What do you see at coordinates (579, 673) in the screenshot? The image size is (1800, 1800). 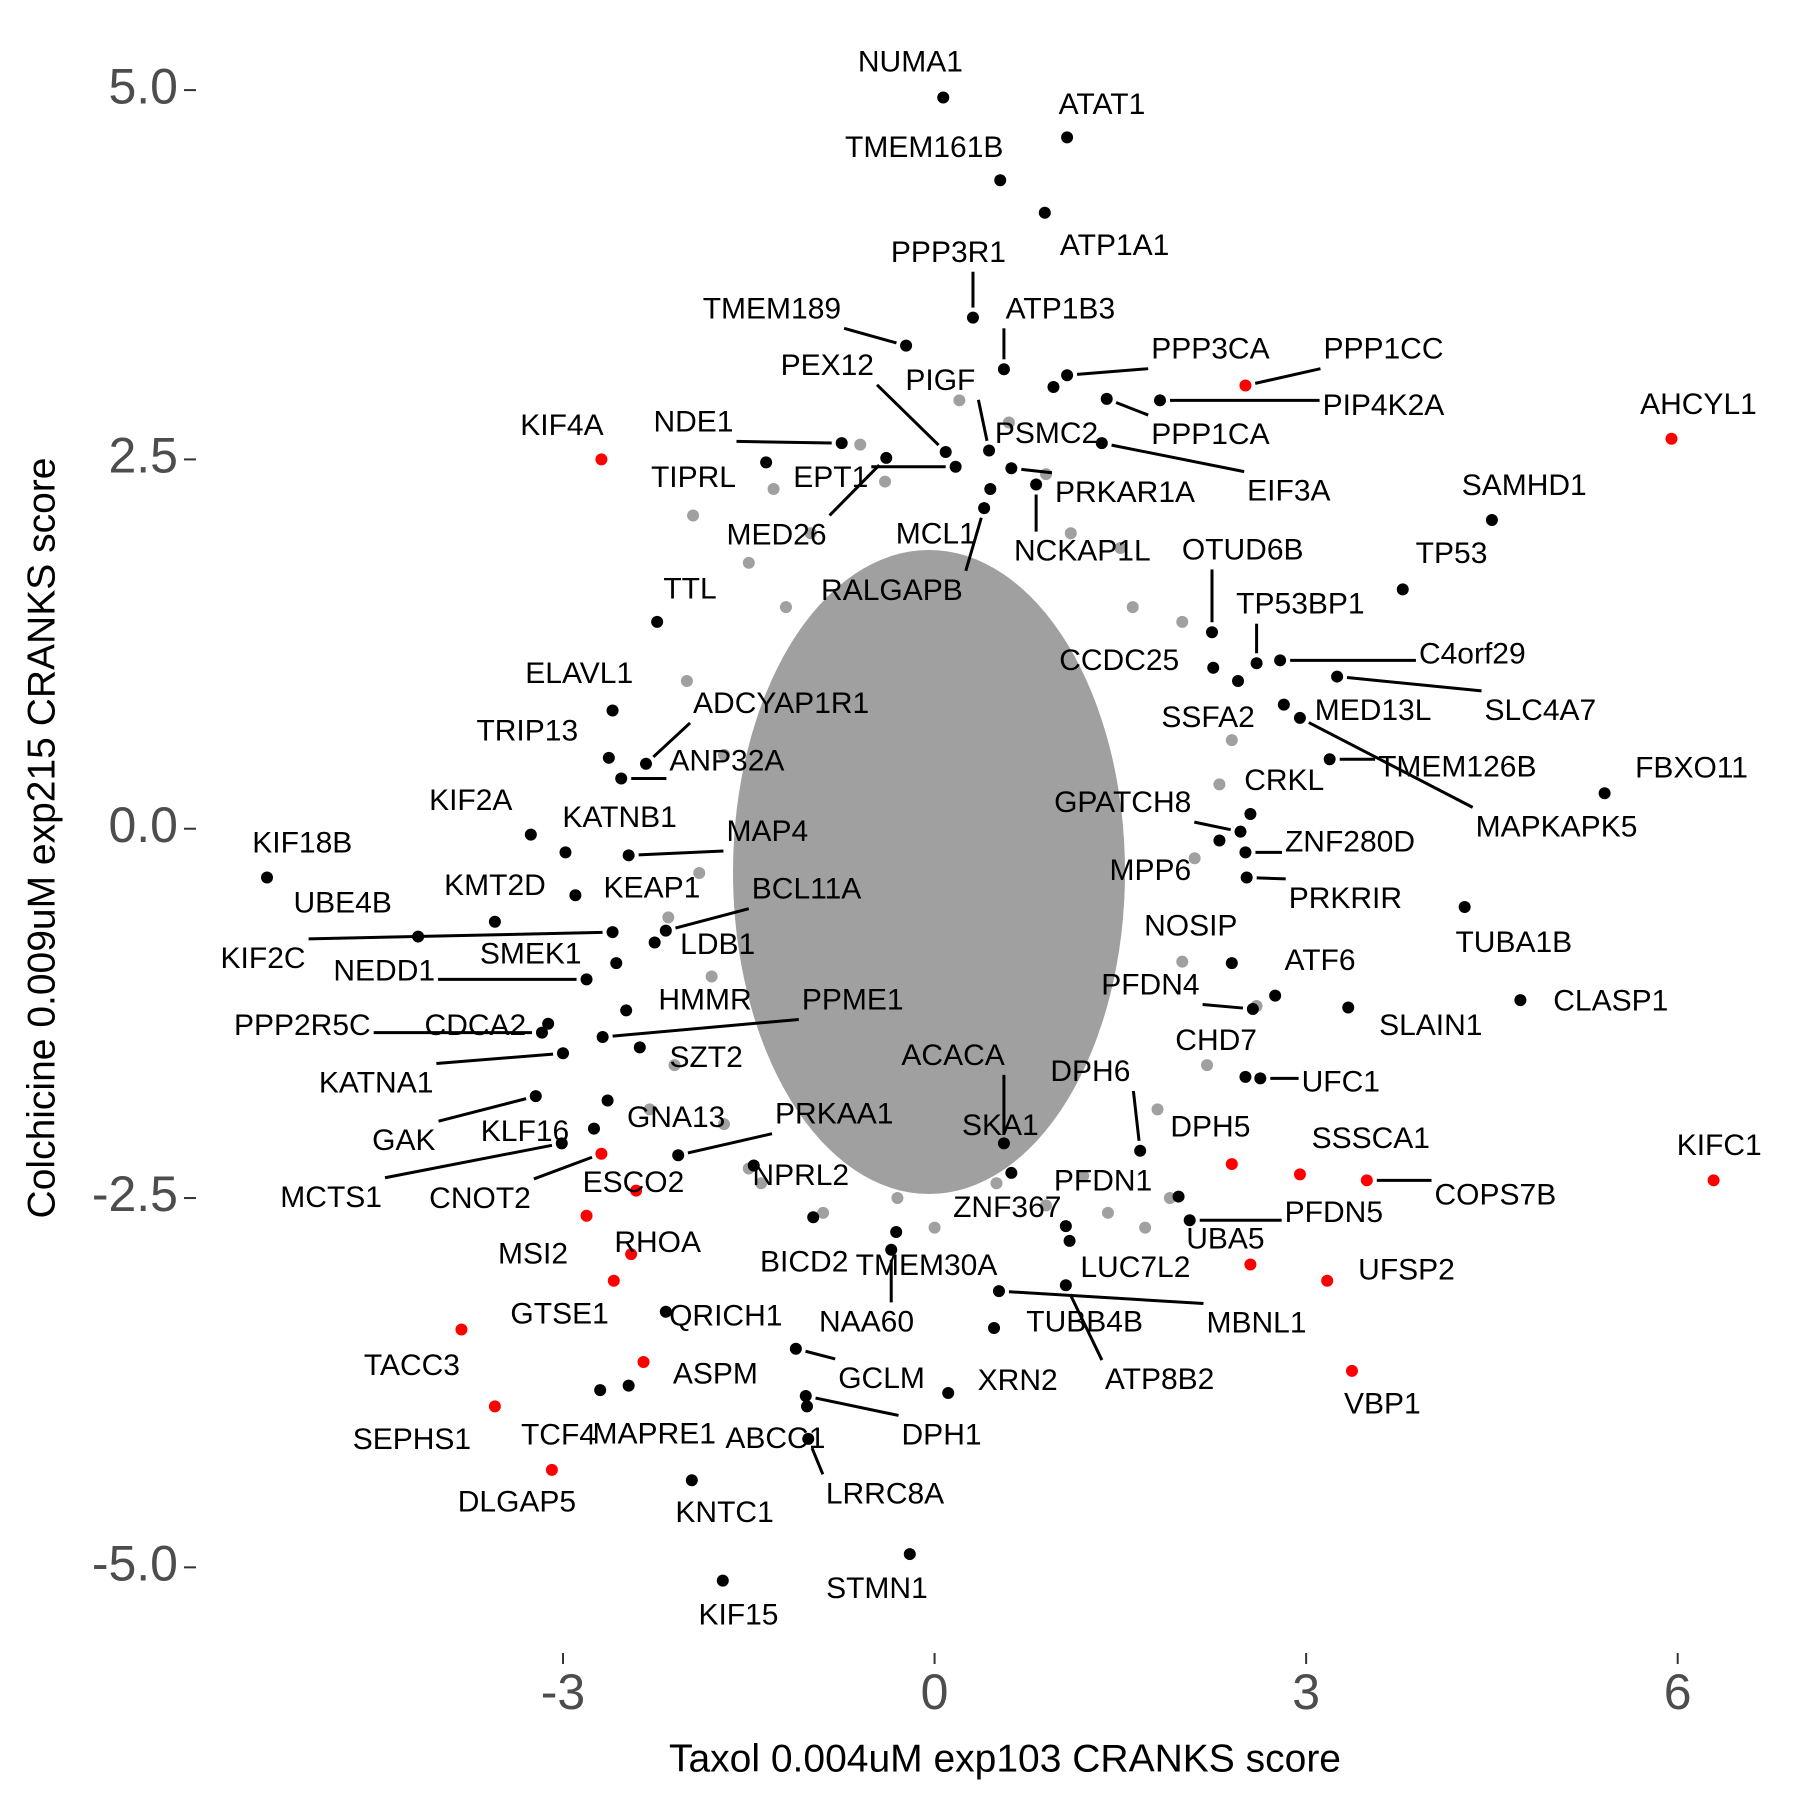 I see `gene-label: ELAVL1` at bounding box center [579, 673].